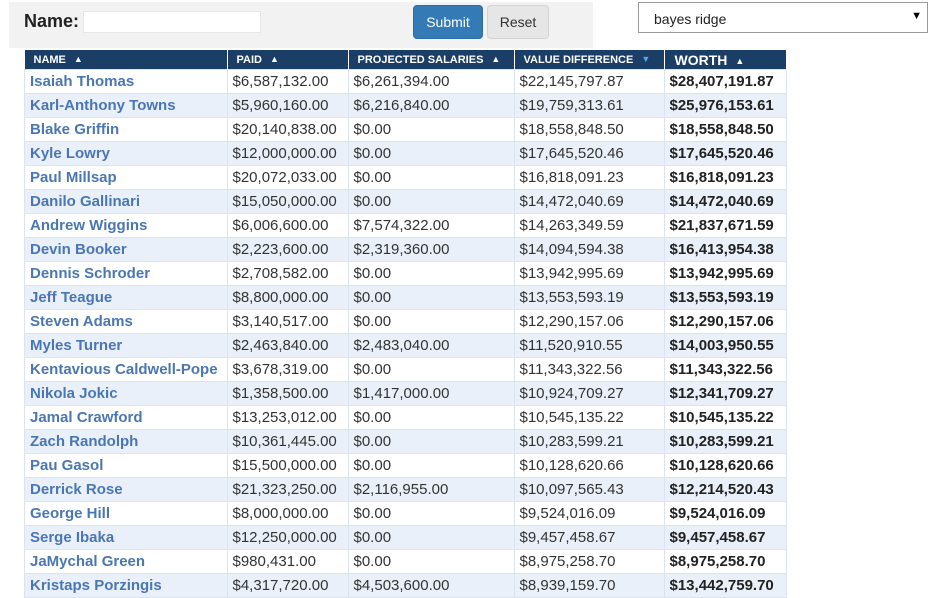 The height and width of the screenshot is (598, 946). Describe the element at coordinates (126, 537) in the screenshot. I see `player-name-cell: Serge Ibaka` at that location.